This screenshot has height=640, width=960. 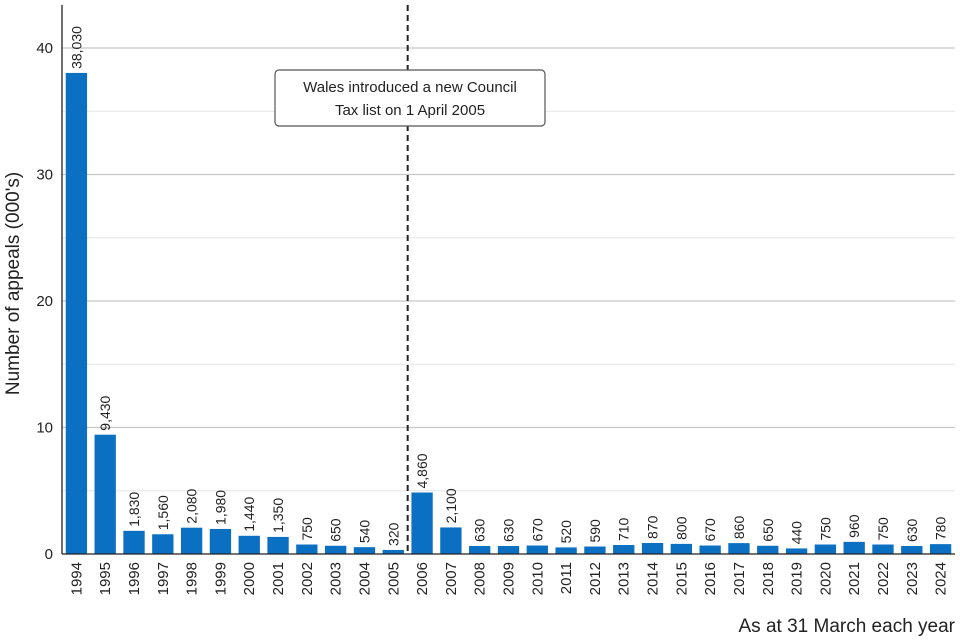 I want to click on bar-2002, so click(x=307, y=549).